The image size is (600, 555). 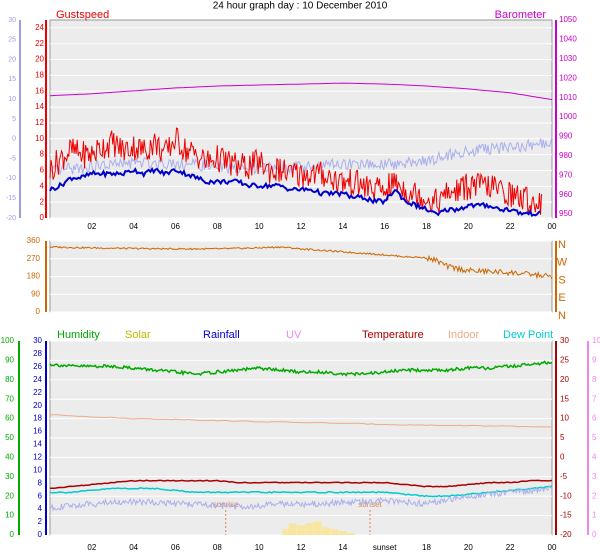 I want to click on weather-x-tick-label: sunset, so click(x=385, y=547).